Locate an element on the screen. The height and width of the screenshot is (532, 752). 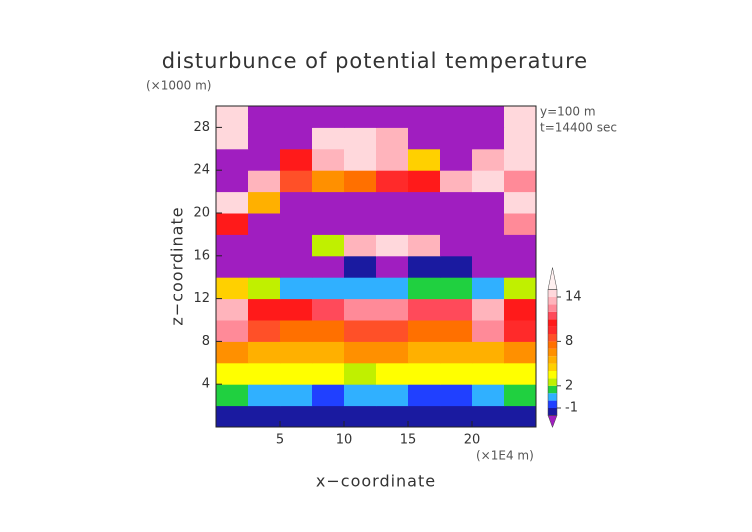
y-tick-label: 8 is located at coordinates (206, 341).